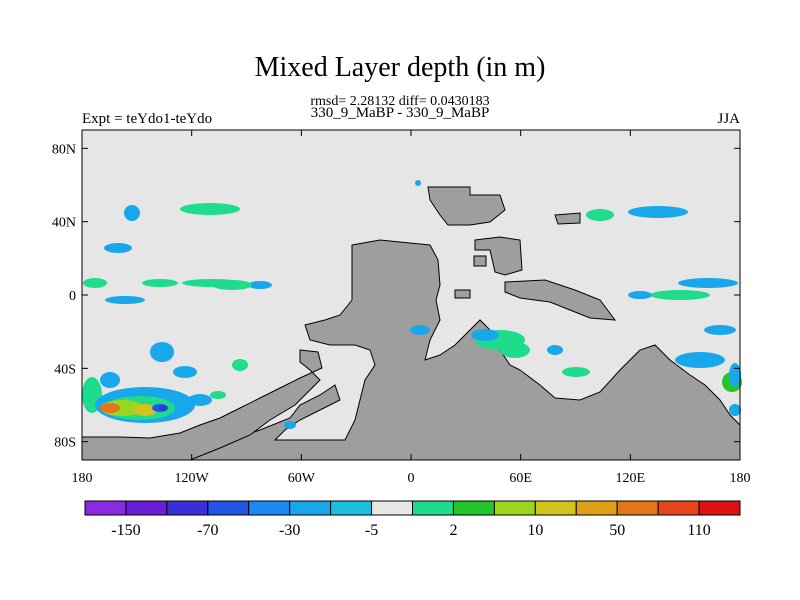 This screenshot has width=800, height=600. I want to click on colorbar-label: 10, so click(535, 530).